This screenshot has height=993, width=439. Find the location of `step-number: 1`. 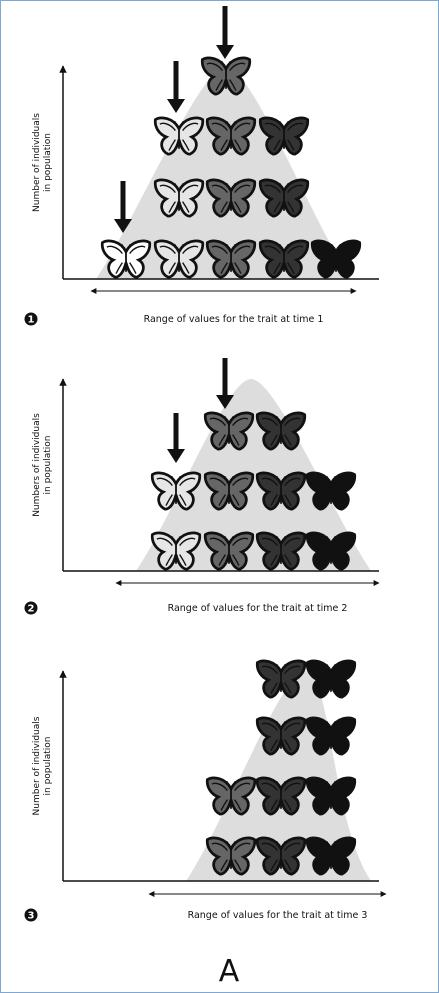

step-number: 1 is located at coordinates (31, 320).